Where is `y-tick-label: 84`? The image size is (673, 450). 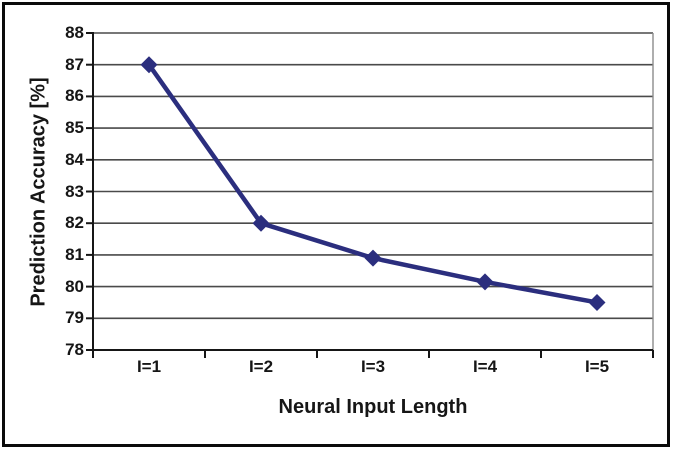
y-tick-label: 84 is located at coordinates (74, 159).